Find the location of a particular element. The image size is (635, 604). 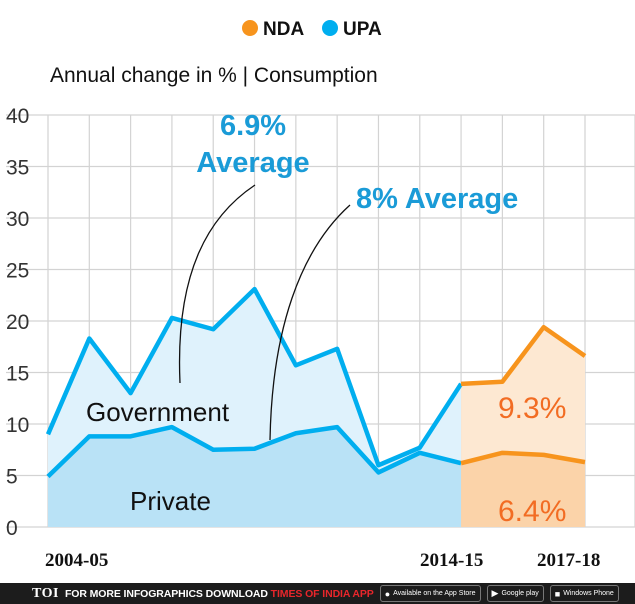

area-private-nda is located at coordinates (523, 489).